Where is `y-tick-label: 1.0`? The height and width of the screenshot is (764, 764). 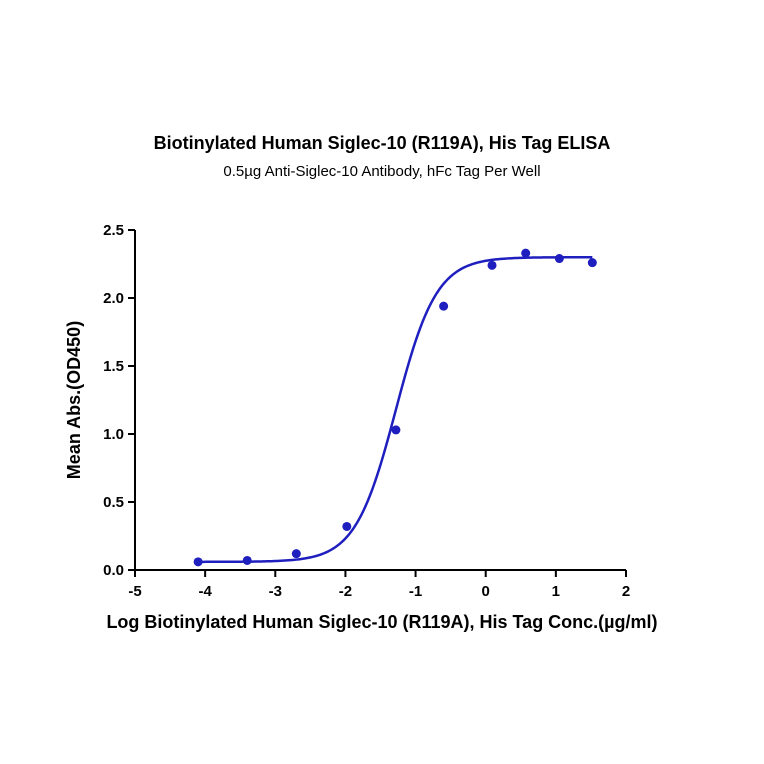
y-tick-label: 1.0 is located at coordinates (113, 434).